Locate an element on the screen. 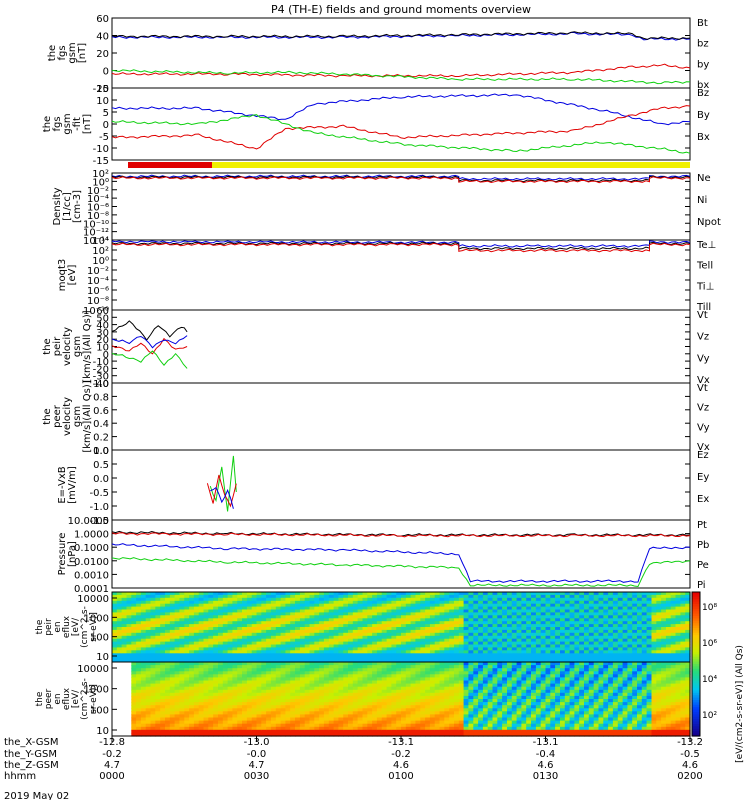 This screenshot has width=750, height=800. y-tick-label: -30 is located at coordinates (101, 377).